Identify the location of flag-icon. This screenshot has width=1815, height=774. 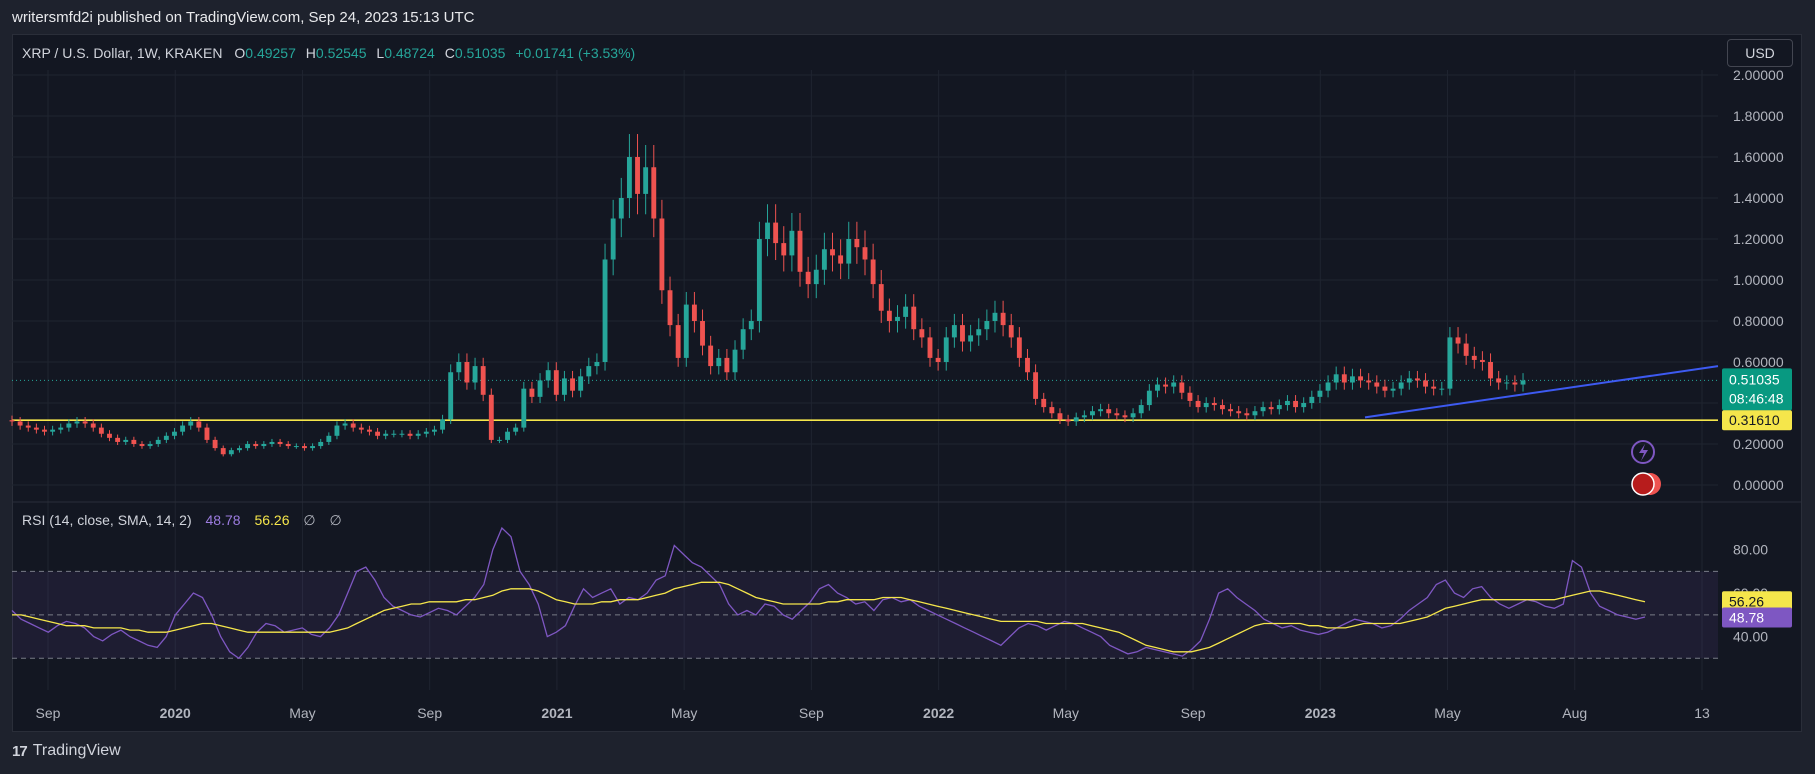
(1643, 484).